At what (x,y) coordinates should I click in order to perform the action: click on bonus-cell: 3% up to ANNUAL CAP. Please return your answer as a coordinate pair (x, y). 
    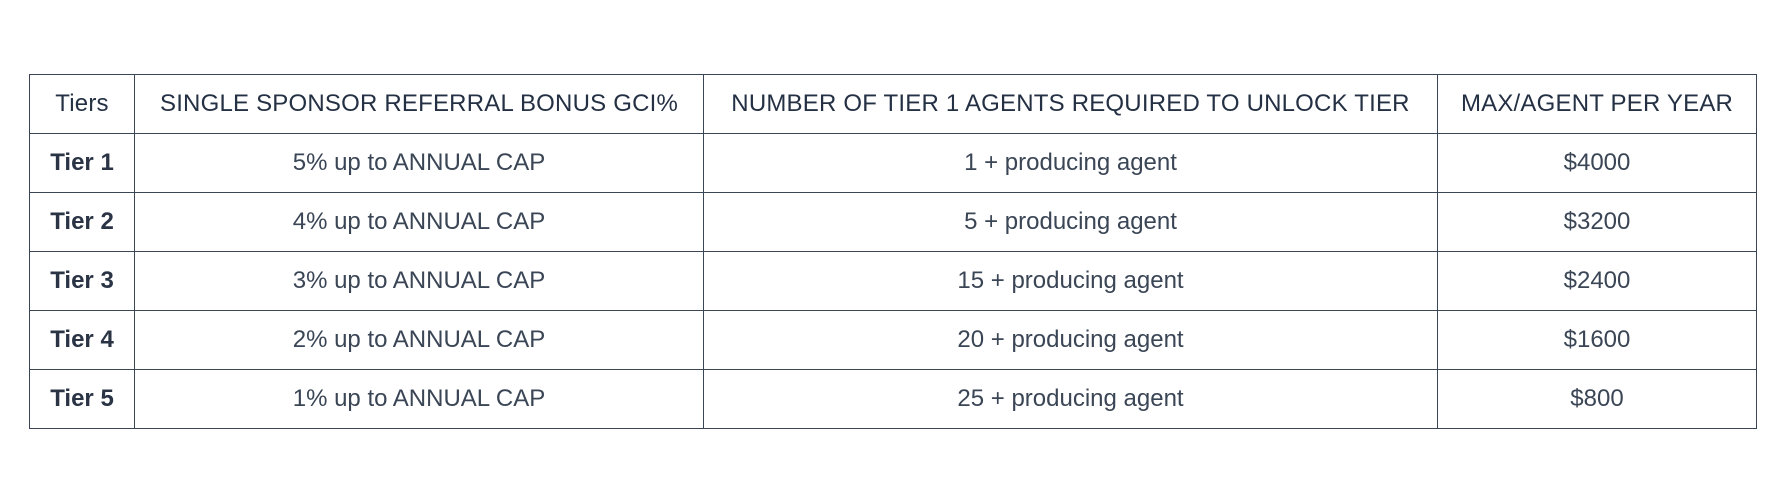
    Looking at the image, I should click on (419, 281).